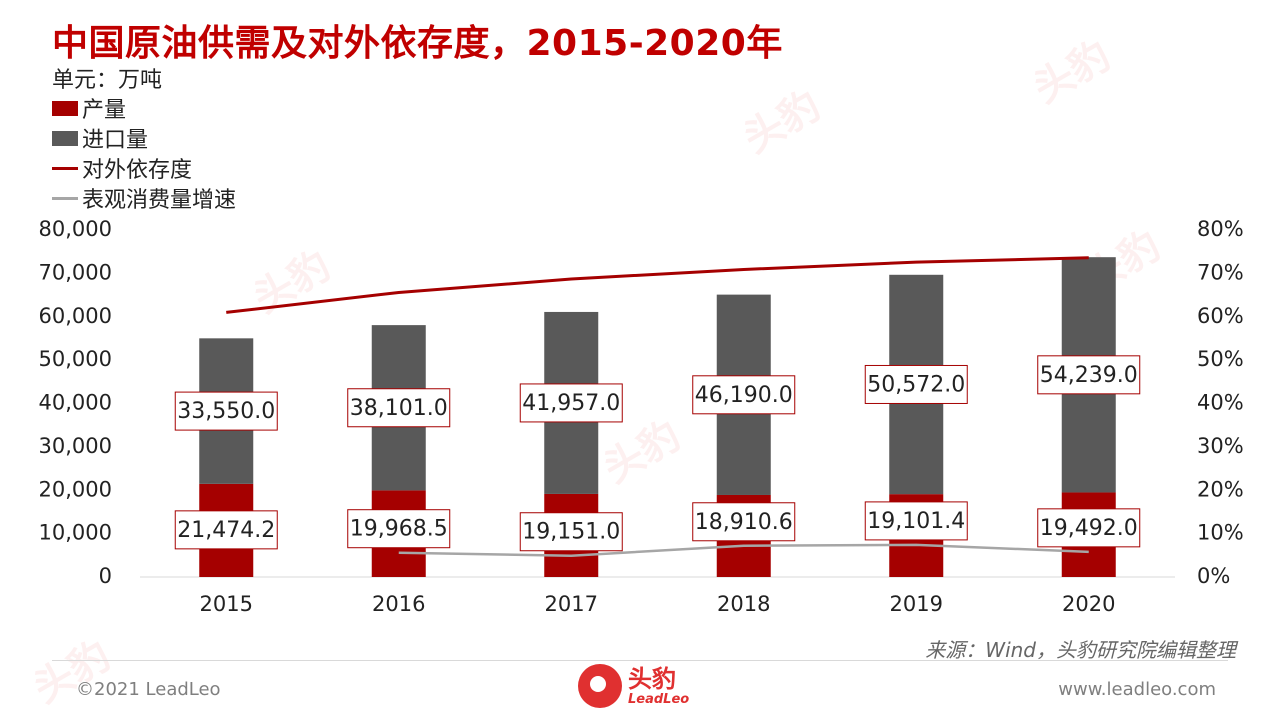  What do you see at coordinates (398, 604) in the screenshot?
I see `x-tick-label: 2016` at bounding box center [398, 604].